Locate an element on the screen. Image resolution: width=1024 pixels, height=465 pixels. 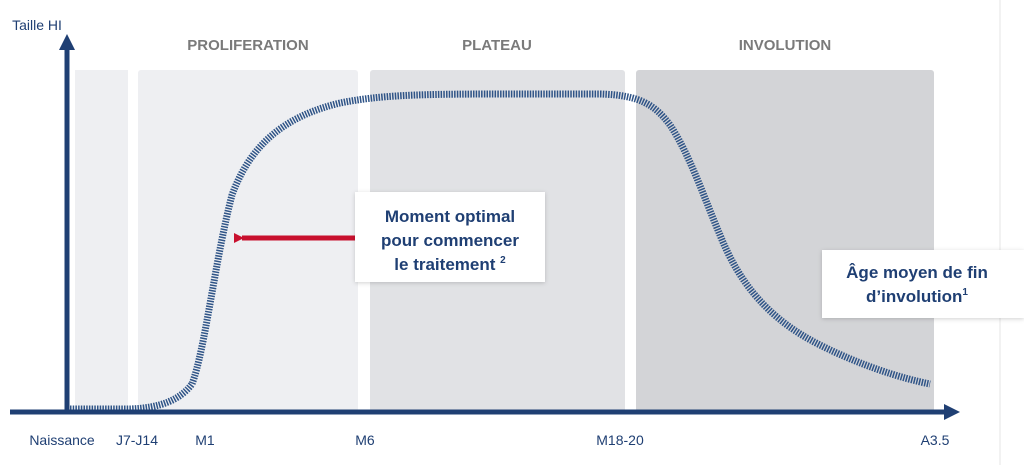
x-axis-arrow is located at coordinates (952, 412).